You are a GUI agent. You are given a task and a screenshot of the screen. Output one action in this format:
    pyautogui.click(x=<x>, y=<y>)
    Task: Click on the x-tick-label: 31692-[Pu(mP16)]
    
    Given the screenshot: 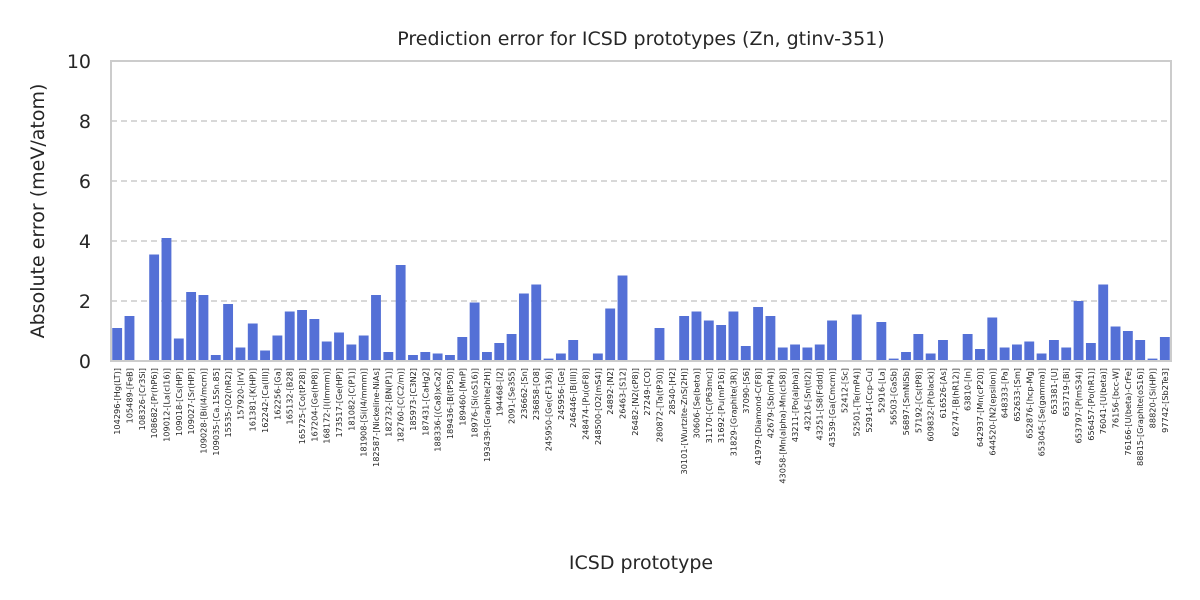 What is the action you would take?
    pyautogui.click(x=721, y=405)
    